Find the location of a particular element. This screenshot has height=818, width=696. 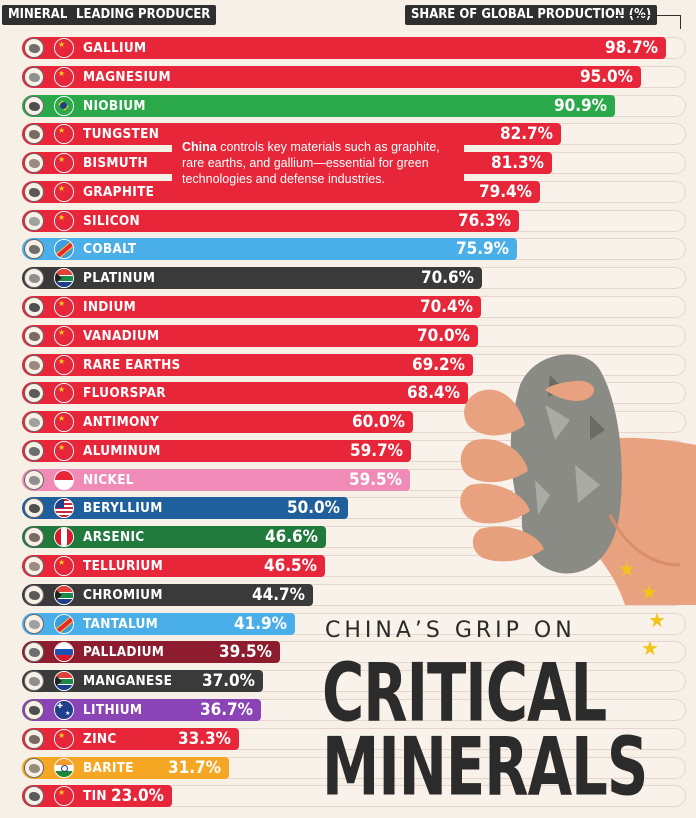

bar-arsenic is located at coordinates (174, 537).